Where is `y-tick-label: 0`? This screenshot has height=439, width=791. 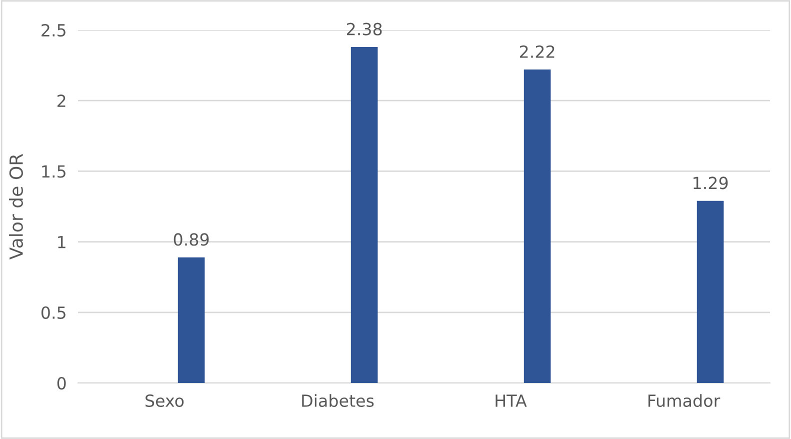 y-tick-label: 0 is located at coordinates (61, 383).